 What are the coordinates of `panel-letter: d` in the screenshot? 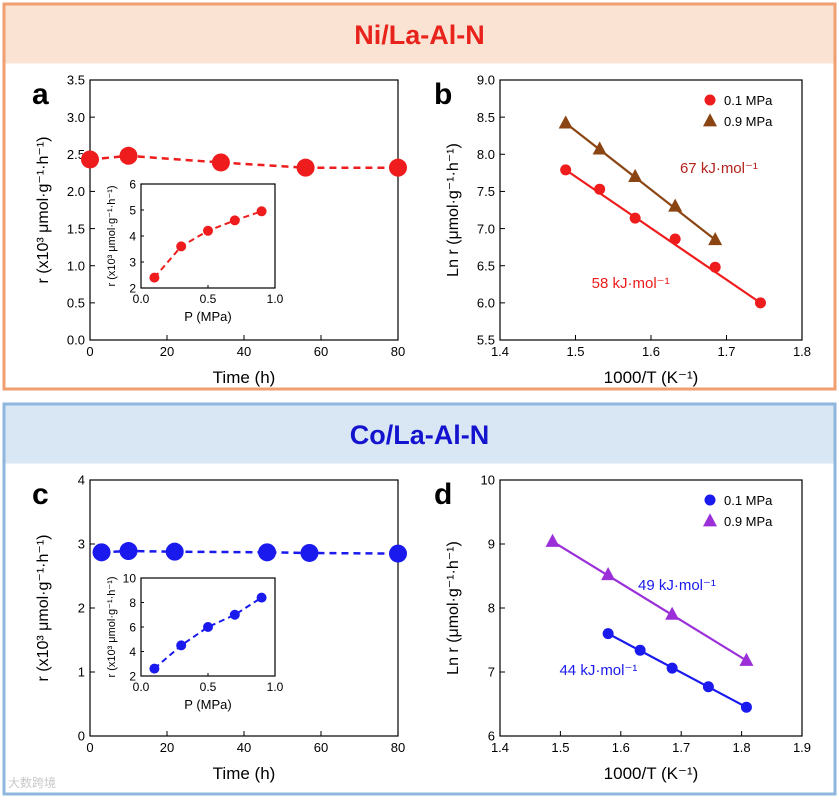 It's located at (443, 494).